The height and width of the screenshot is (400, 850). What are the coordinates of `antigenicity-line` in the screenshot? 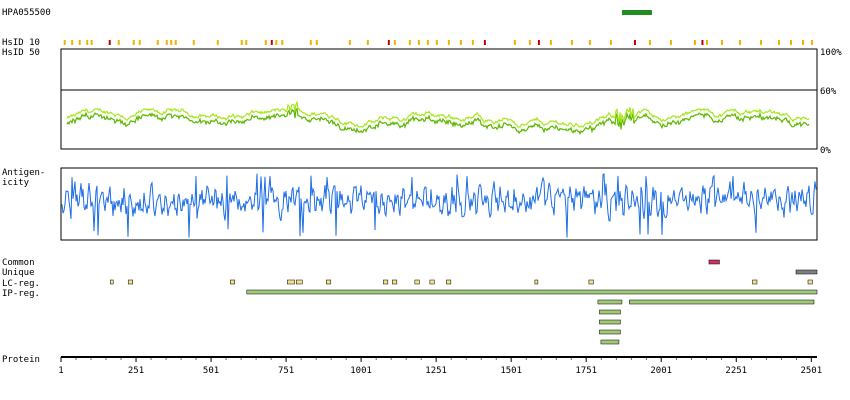 It's located at (439, 205).